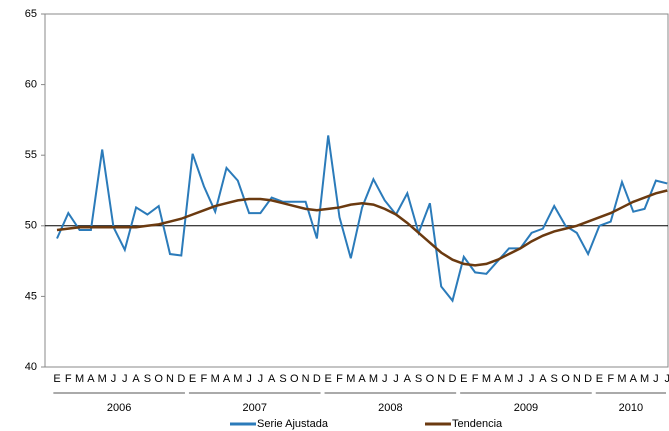  I want to click on legend-label: Serie Ajustada, so click(293, 424).